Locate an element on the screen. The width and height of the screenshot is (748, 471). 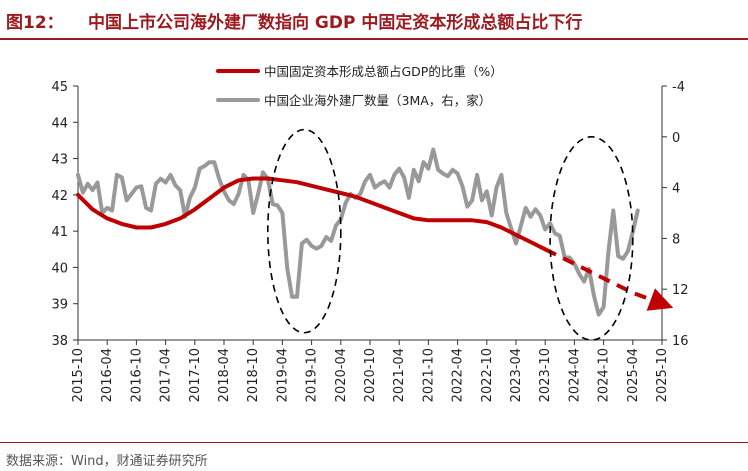
x-tick-label: 2024-04 is located at coordinates (574, 375).